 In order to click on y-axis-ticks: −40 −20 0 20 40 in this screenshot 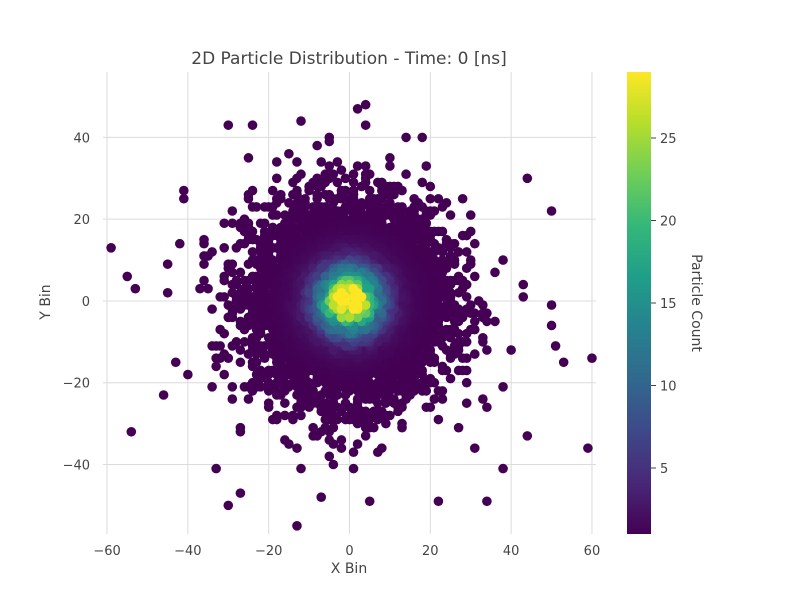, I will do `click(76, 302)`.